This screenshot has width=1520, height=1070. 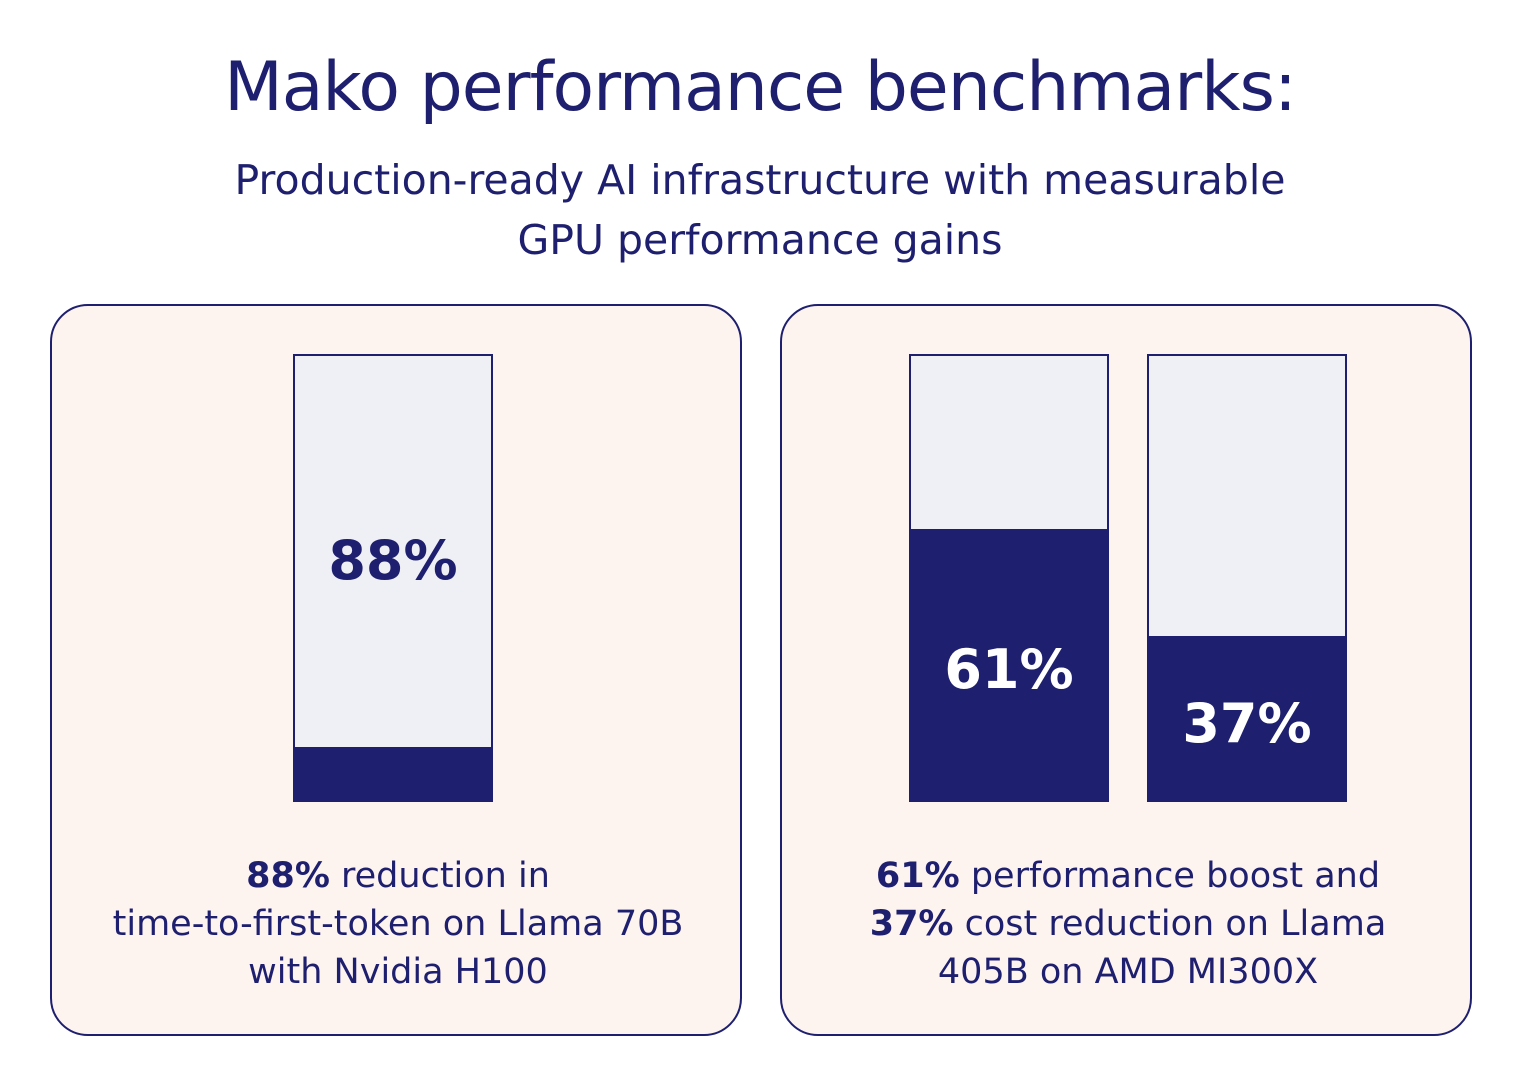 I want to click on caption-text: with Nvidia H100, so click(x=398, y=972).